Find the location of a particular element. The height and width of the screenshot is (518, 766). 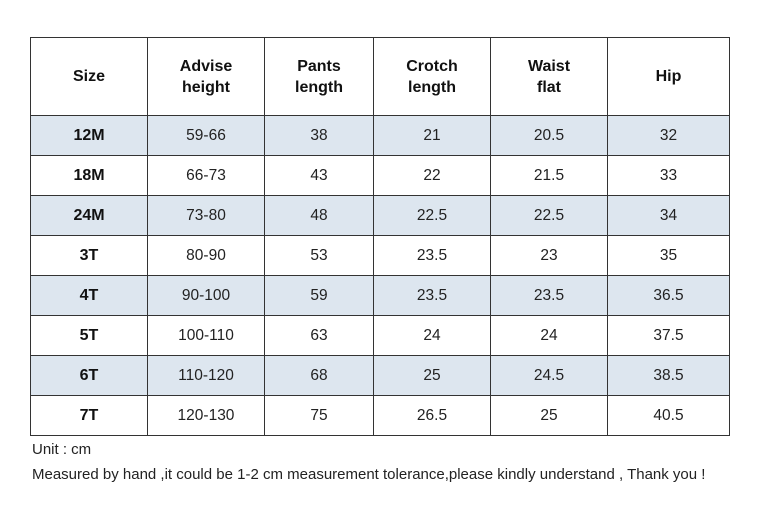

table-row: 3T 80-90 53 23.5 23 35 is located at coordinates (380, 255).